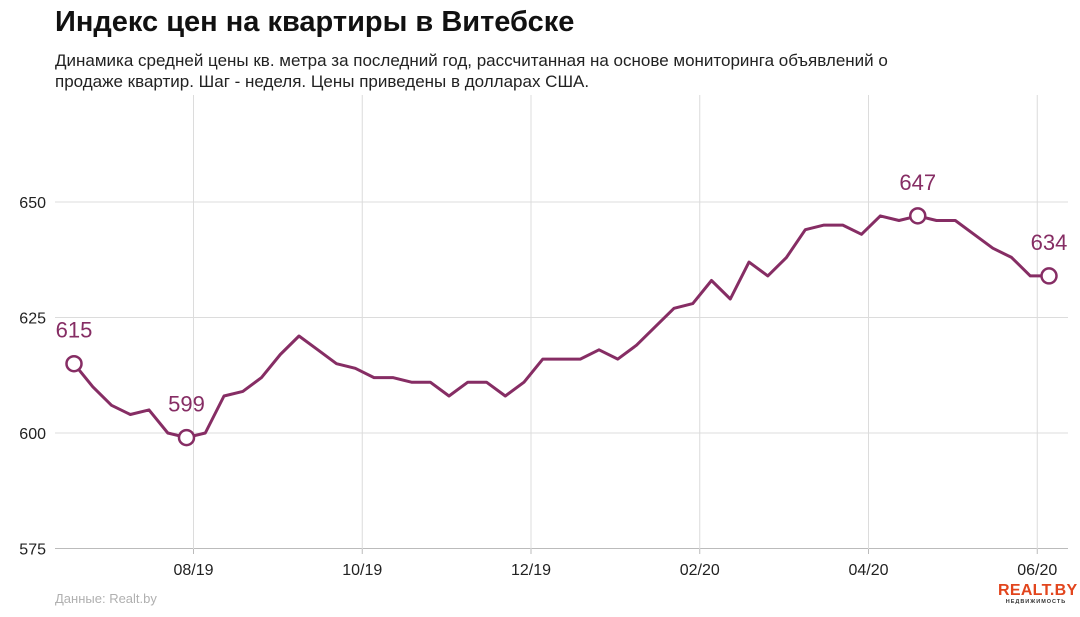  I want to click on y-tick-label: 625, so click(32, 319).